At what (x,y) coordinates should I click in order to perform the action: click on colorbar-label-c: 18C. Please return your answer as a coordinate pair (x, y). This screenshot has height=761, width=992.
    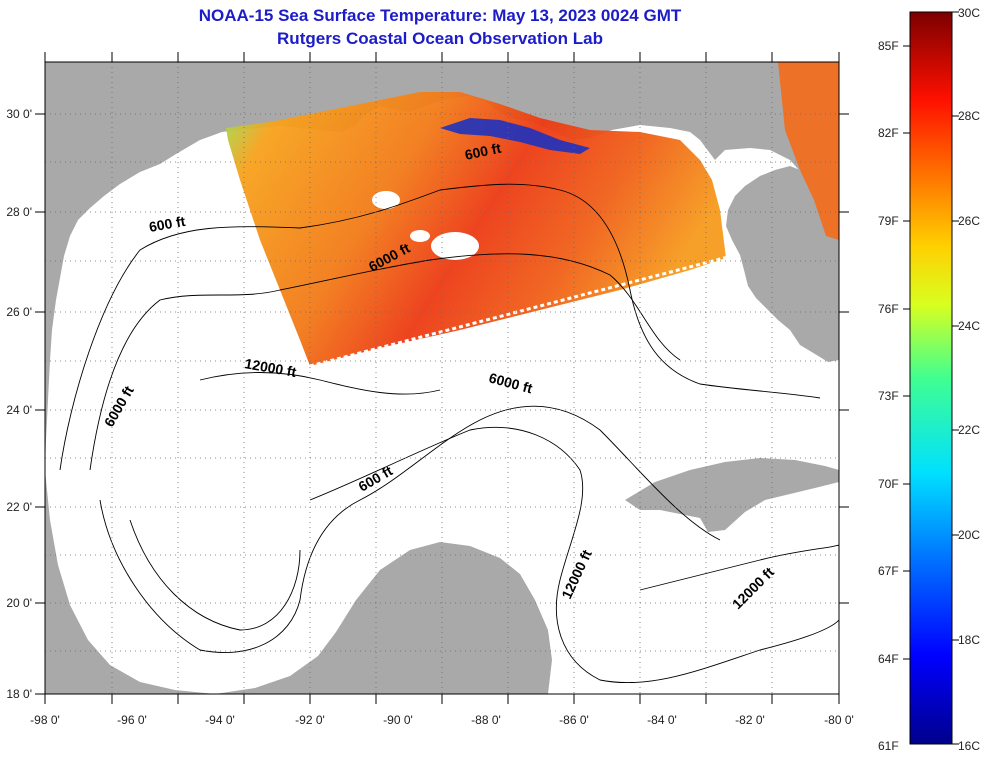
    Looking at the image, I should click on (969, 640).